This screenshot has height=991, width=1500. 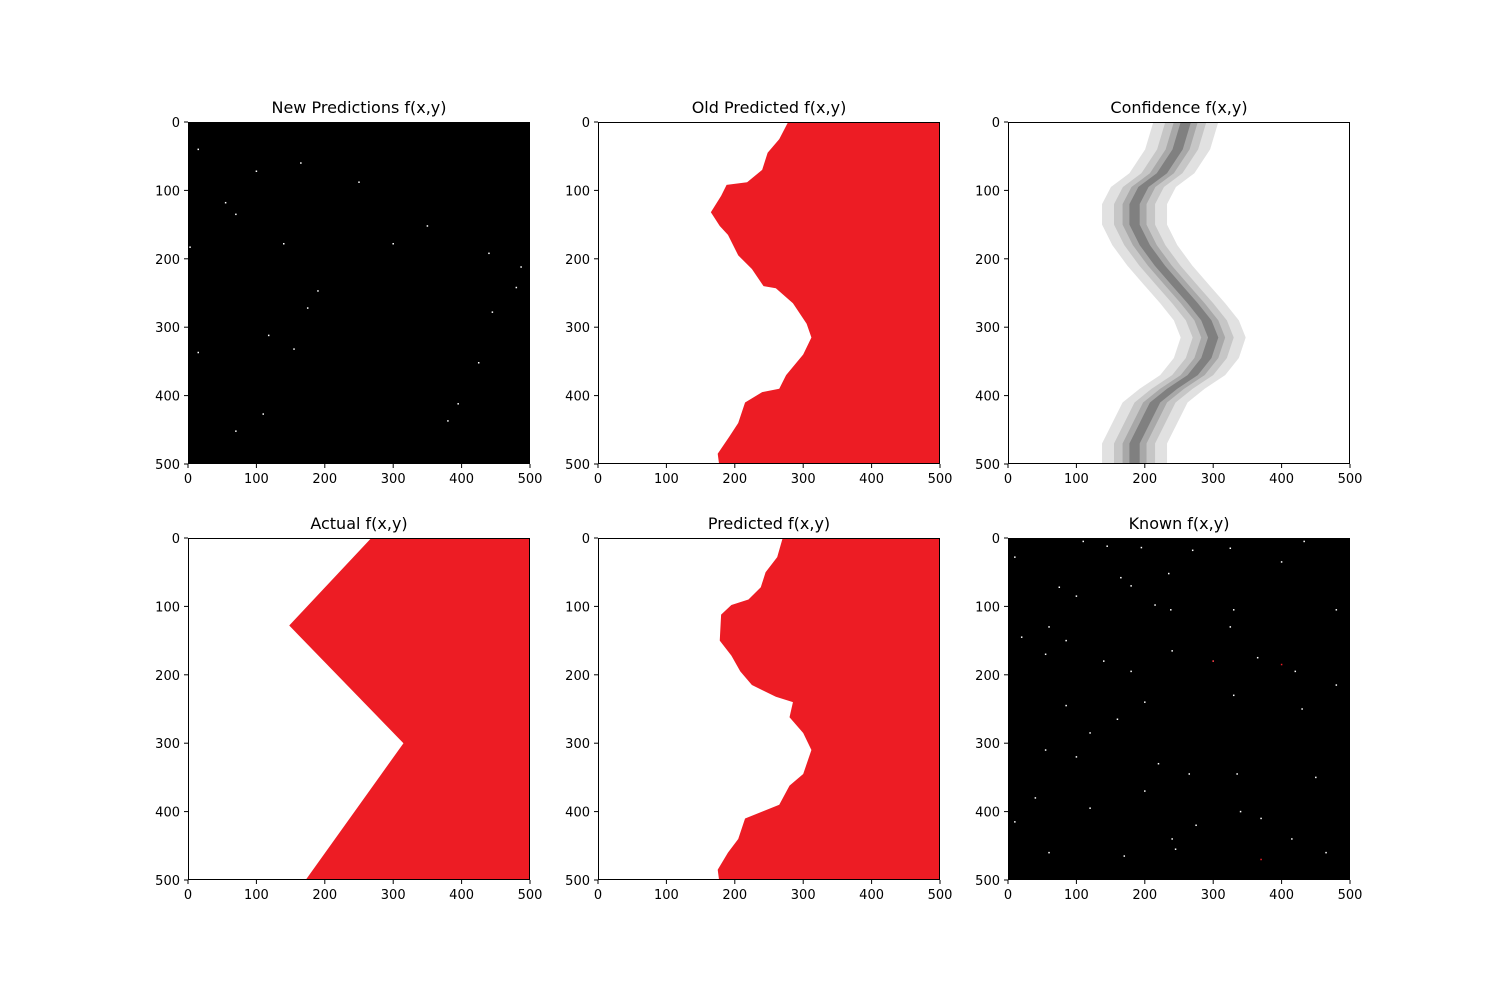 I want to click on chart-title: Old Predicted f(x,y), so click(x=769, y=107).